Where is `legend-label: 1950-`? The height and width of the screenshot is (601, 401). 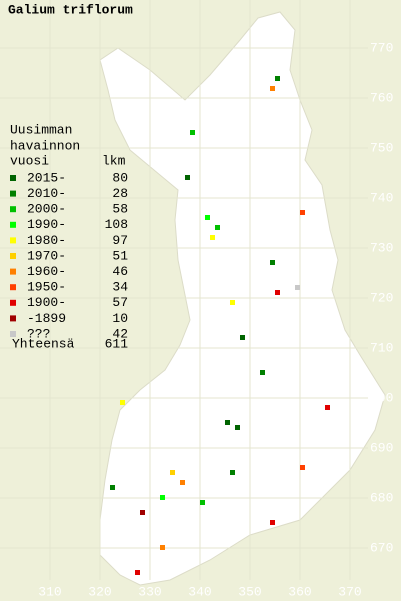 legend-label: 1950- is located at coordinates (46, 287).